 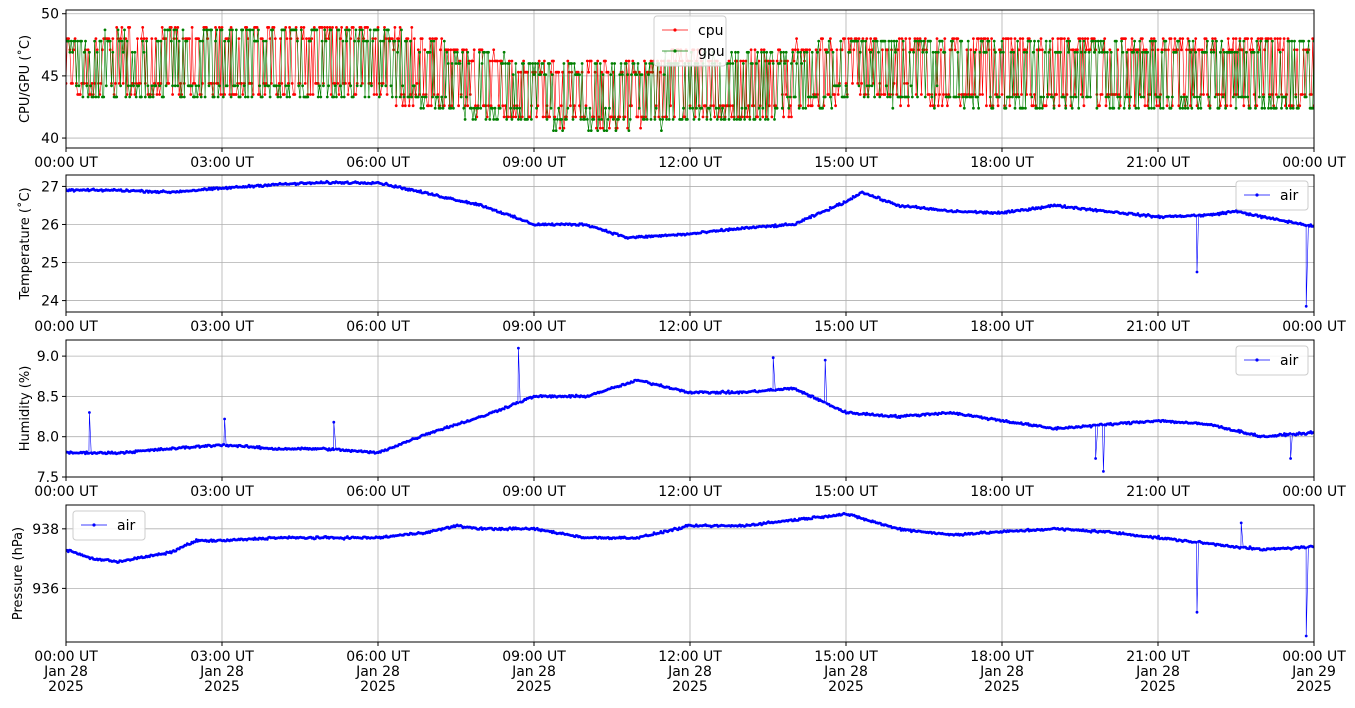 I want to click on legend-label-air: air, so click(x=1289, y=196).